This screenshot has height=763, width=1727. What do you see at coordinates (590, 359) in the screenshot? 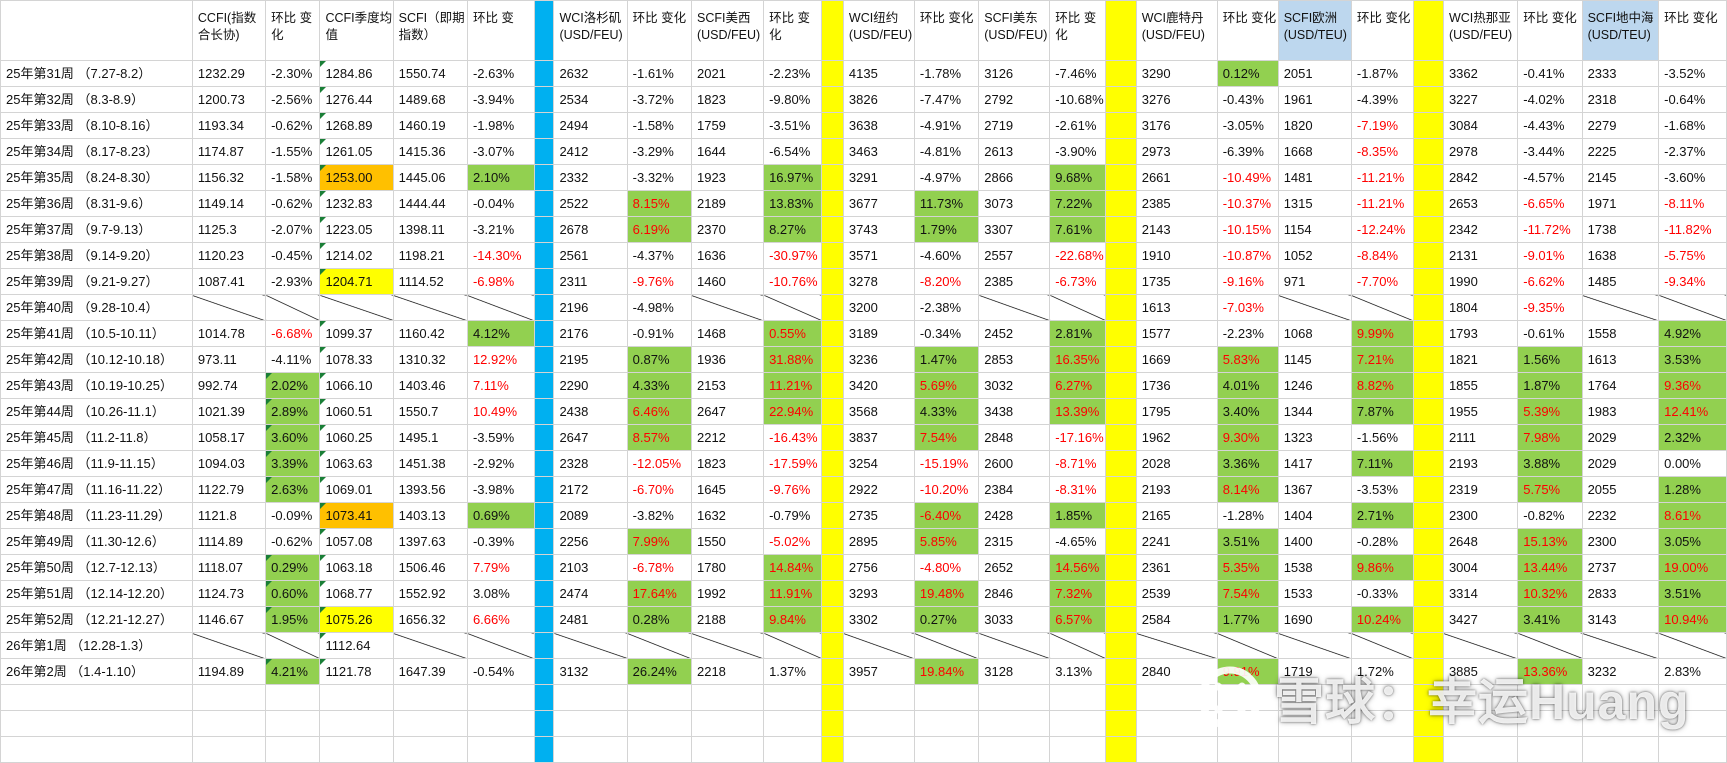
I see `wci-los-angeles-cell: 2195` at bounding box center [590, 359].